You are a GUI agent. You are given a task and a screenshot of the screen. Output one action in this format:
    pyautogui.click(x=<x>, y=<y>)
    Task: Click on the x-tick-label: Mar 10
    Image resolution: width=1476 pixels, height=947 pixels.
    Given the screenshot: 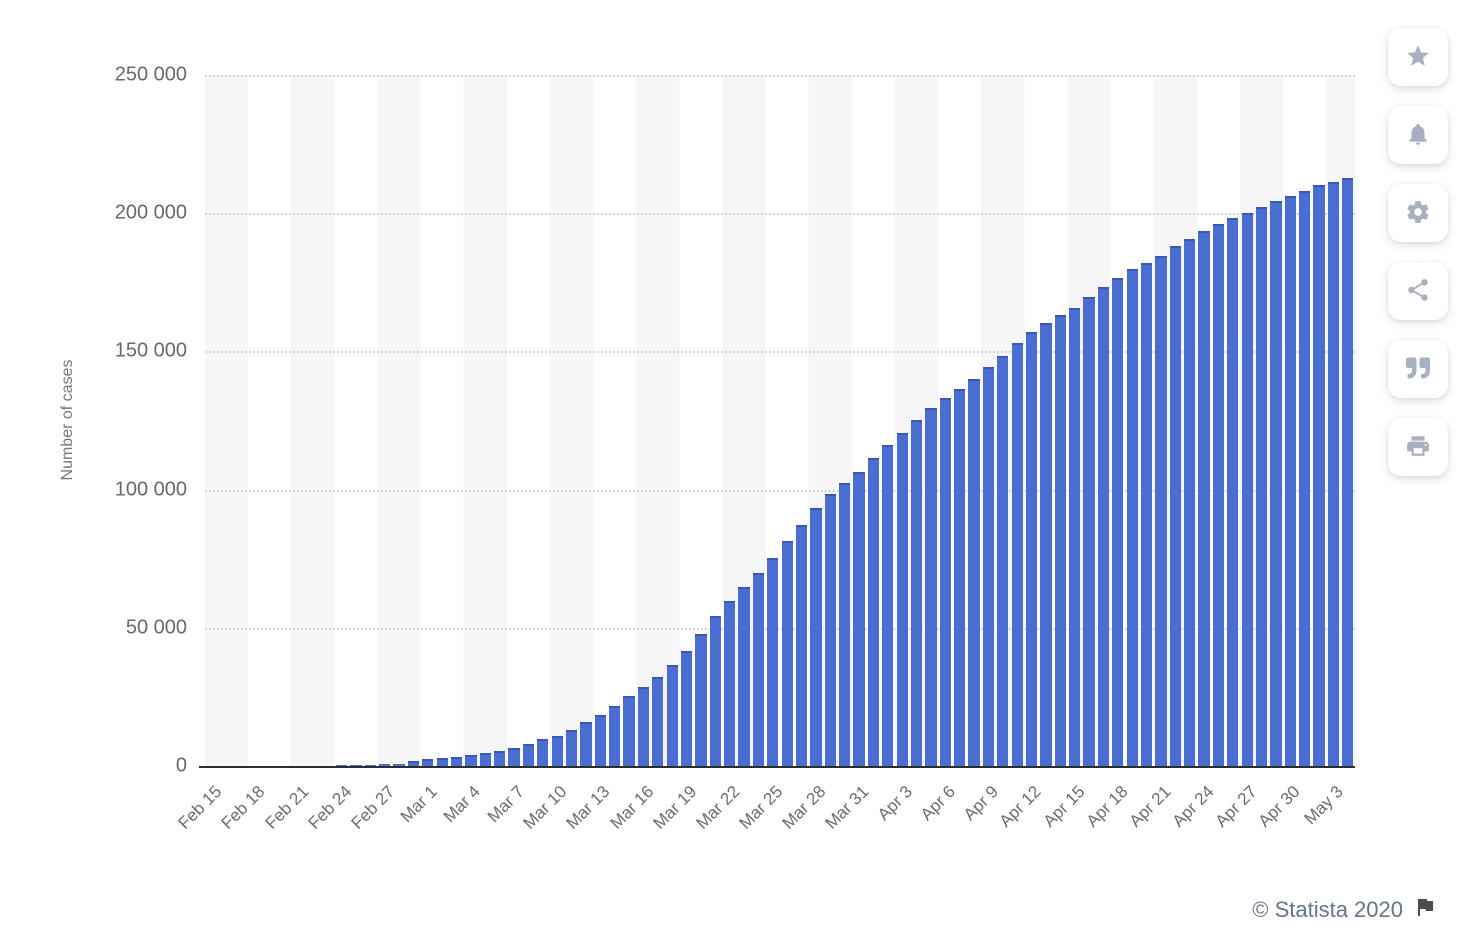 What is the action you would take?
    pyautogui.click(x=545, y=807)
    